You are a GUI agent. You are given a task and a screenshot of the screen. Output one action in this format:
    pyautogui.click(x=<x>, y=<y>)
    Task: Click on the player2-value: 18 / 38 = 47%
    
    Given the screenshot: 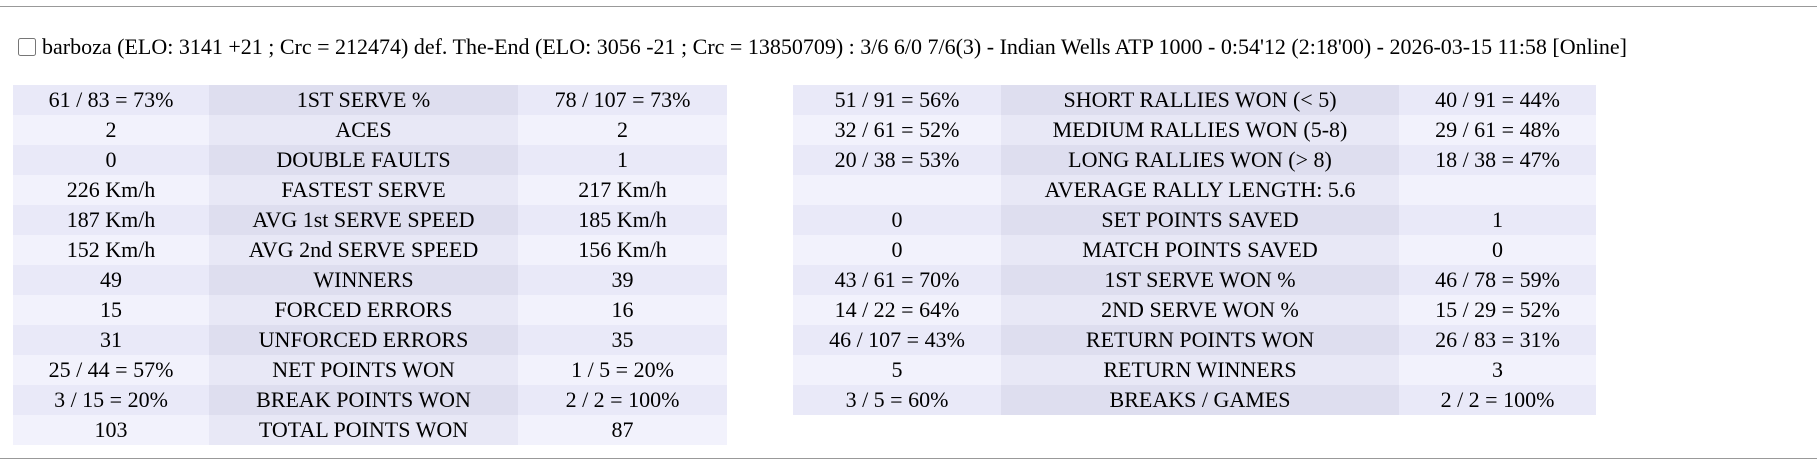 What is the action you would take?
    pyautogui.click(x=1497, y=160)
    